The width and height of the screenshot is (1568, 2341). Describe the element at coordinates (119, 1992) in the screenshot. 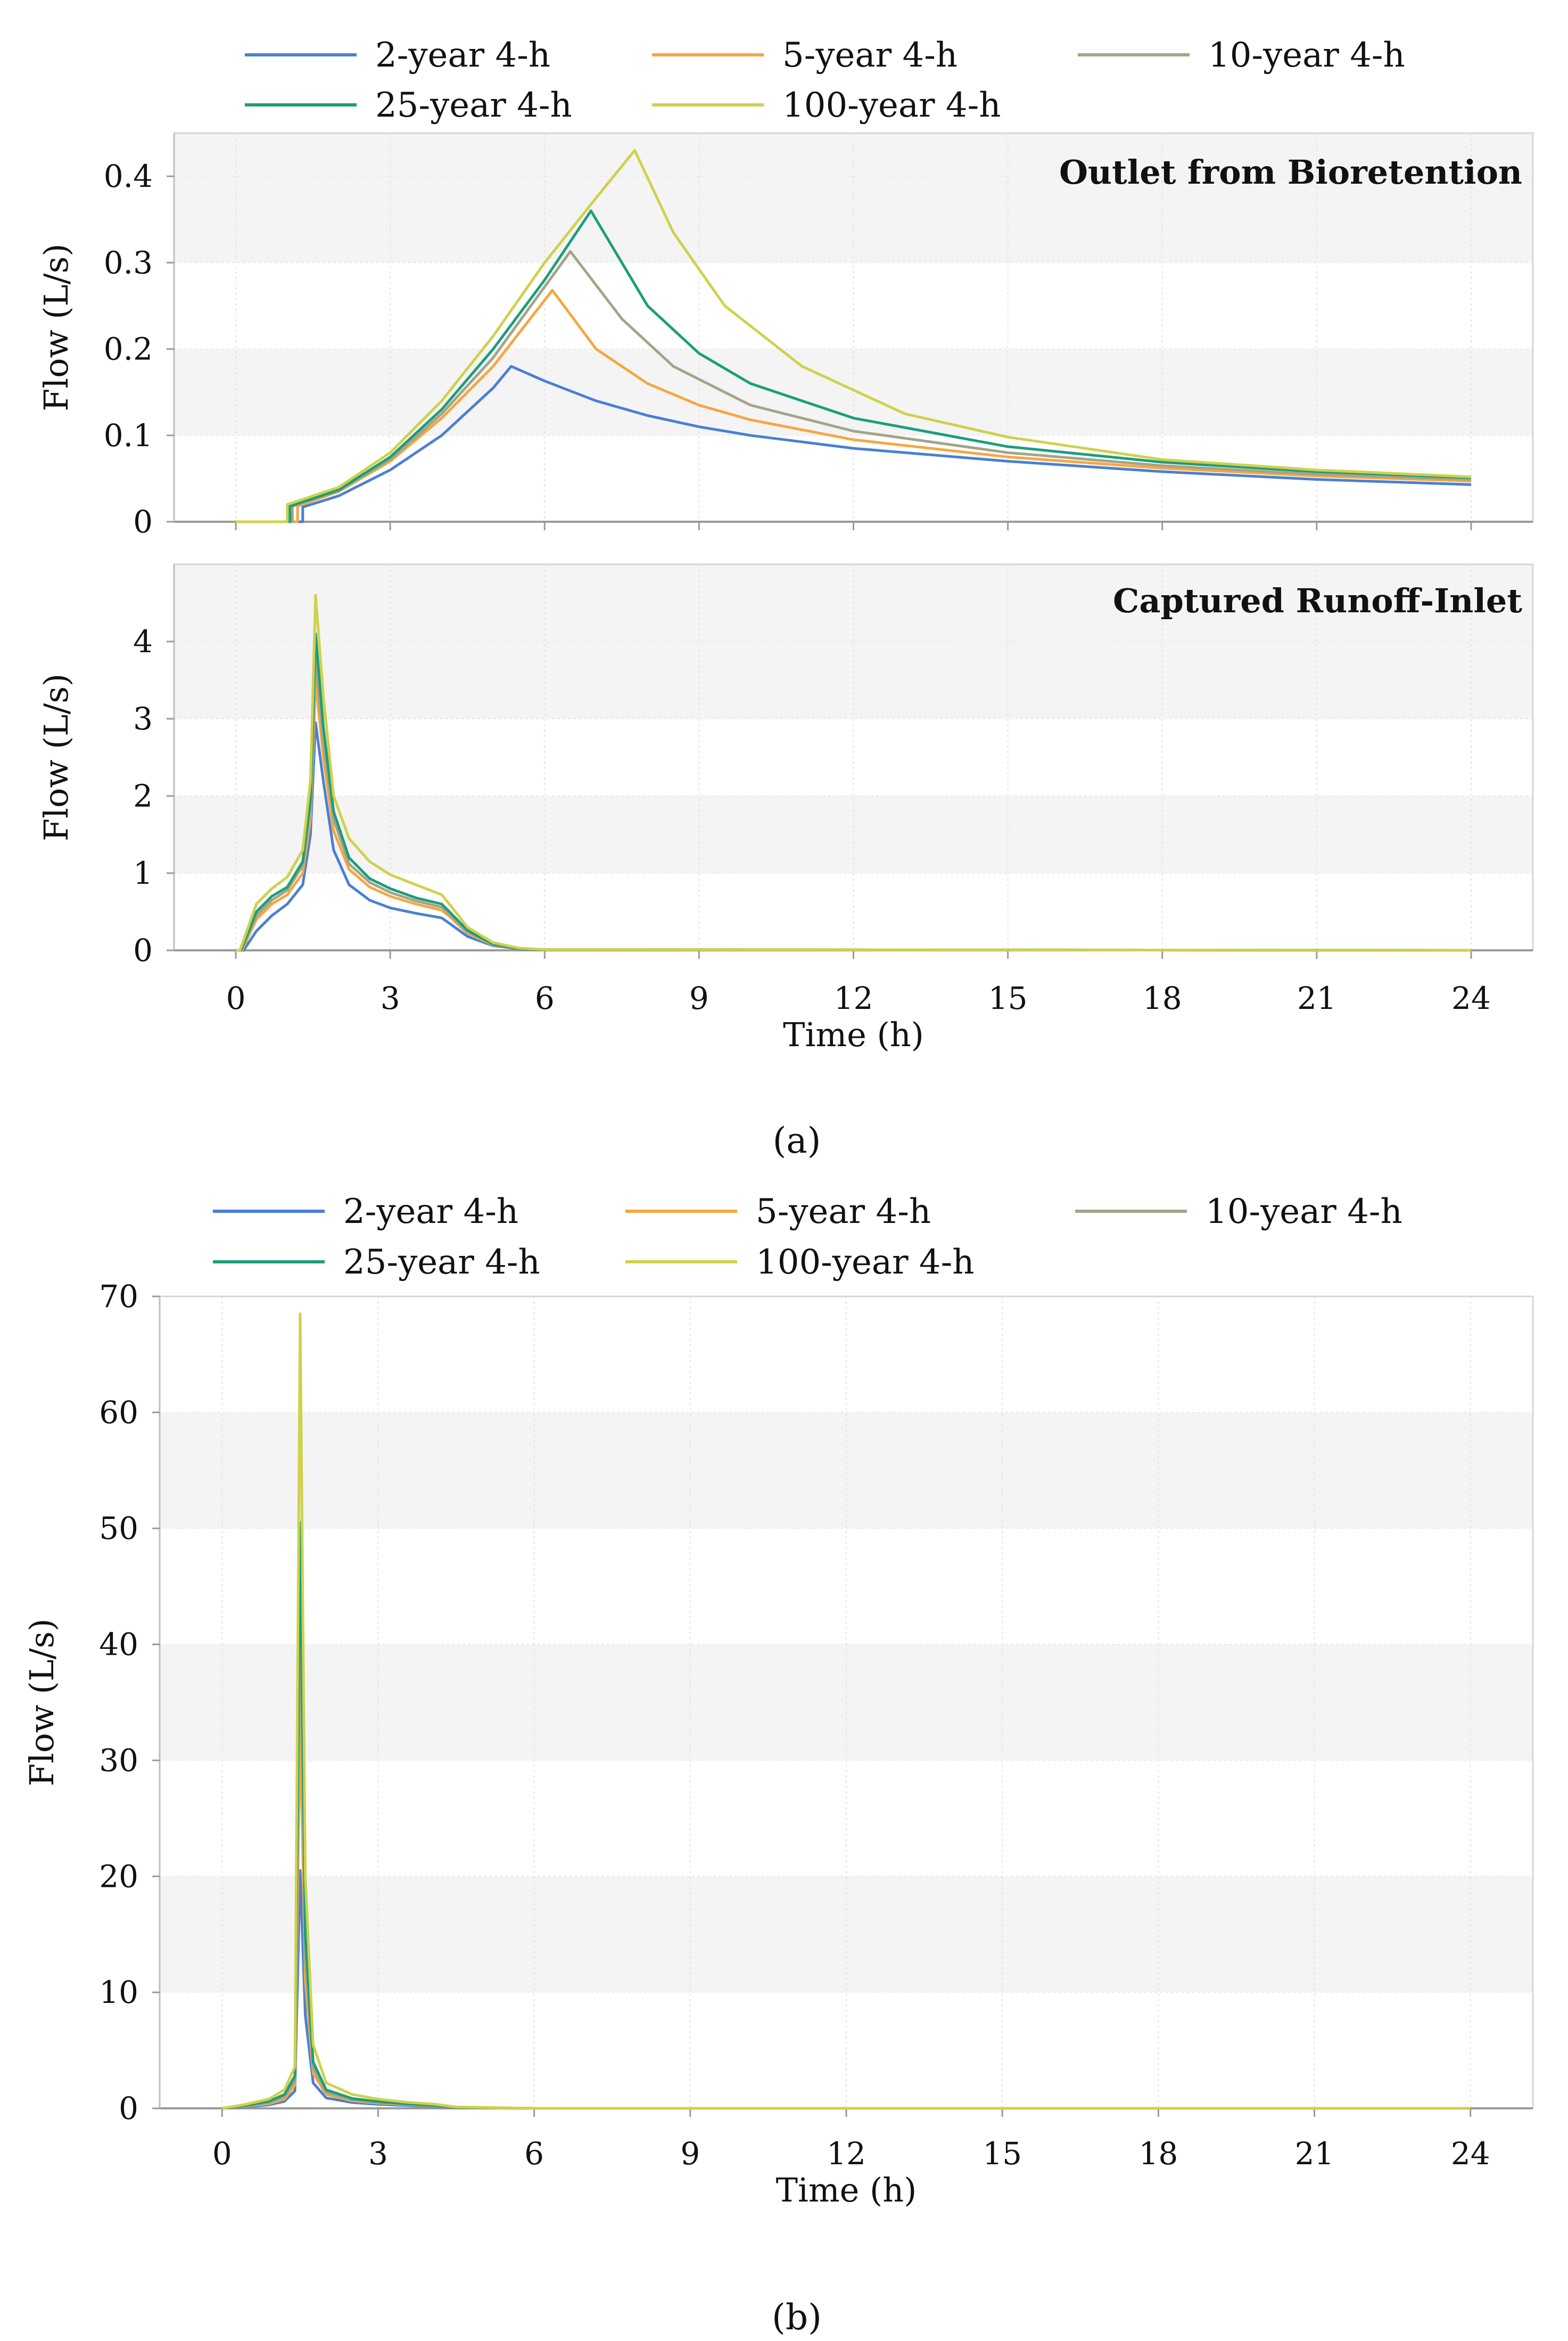

I see `y-tick-label: 10` at that location.